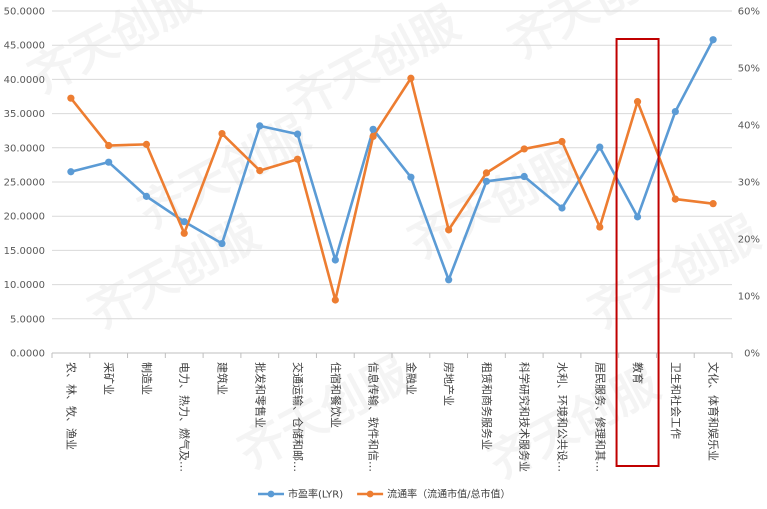  Describe the element at coordinates (449, 384) in the screenshot. I see `category-label: 房地产业` at that location.